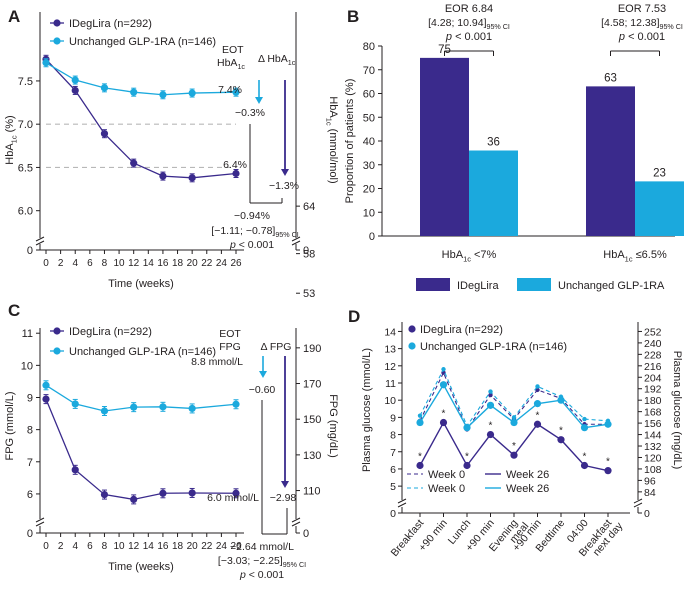  What do you see at coordinates (57, 23) in the screenshot?
I see `legend-marker-idegl` at bounding box center [57, 23].